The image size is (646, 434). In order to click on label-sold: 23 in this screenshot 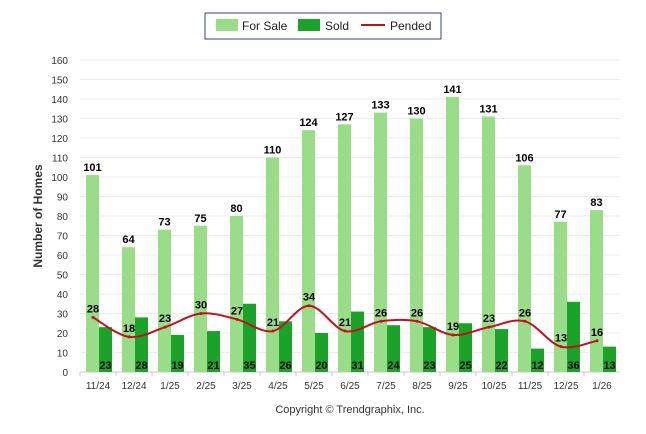, I will do `click(105, 366)`.